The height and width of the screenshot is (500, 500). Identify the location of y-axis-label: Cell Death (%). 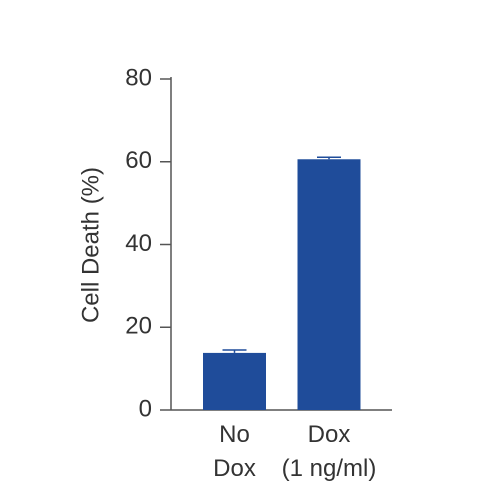
(90, 245).